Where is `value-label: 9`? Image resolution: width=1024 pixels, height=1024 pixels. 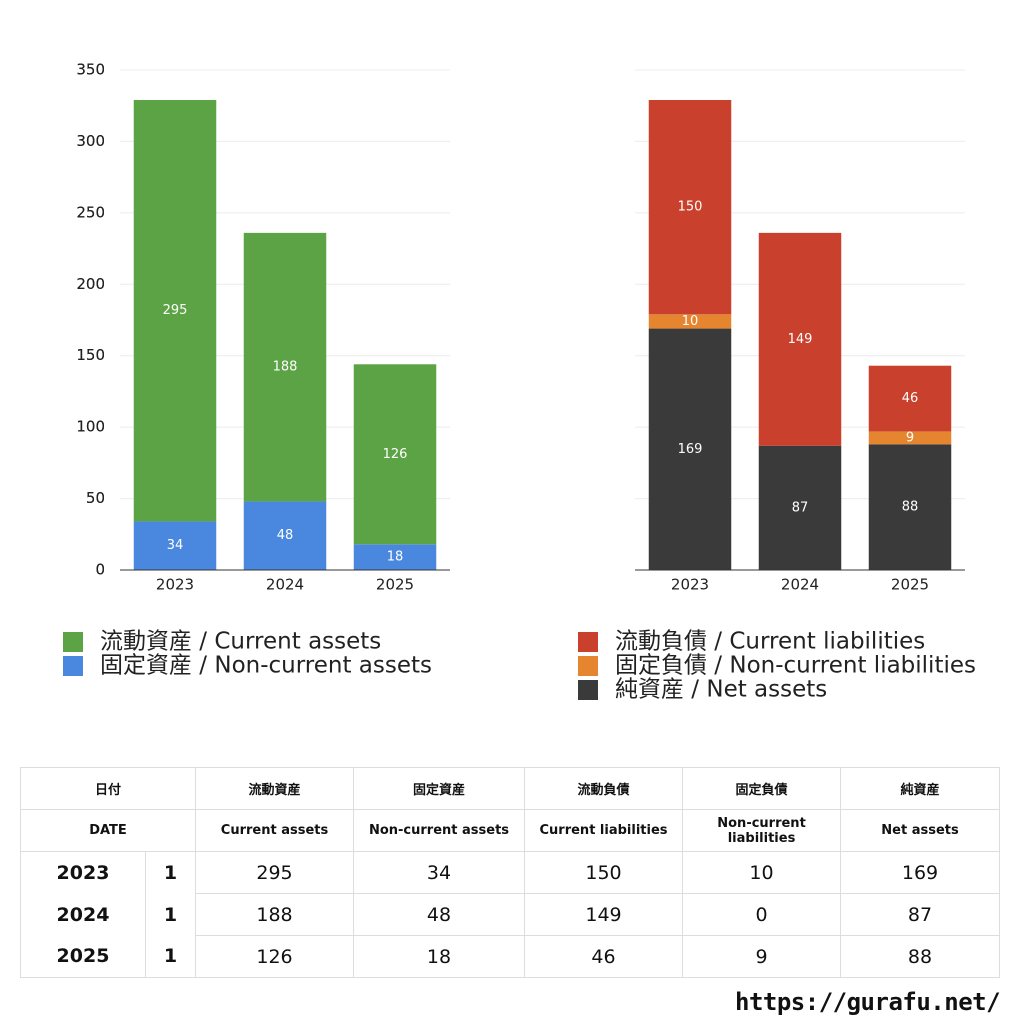 value-label: 9 is located at coordinates (910, 437).